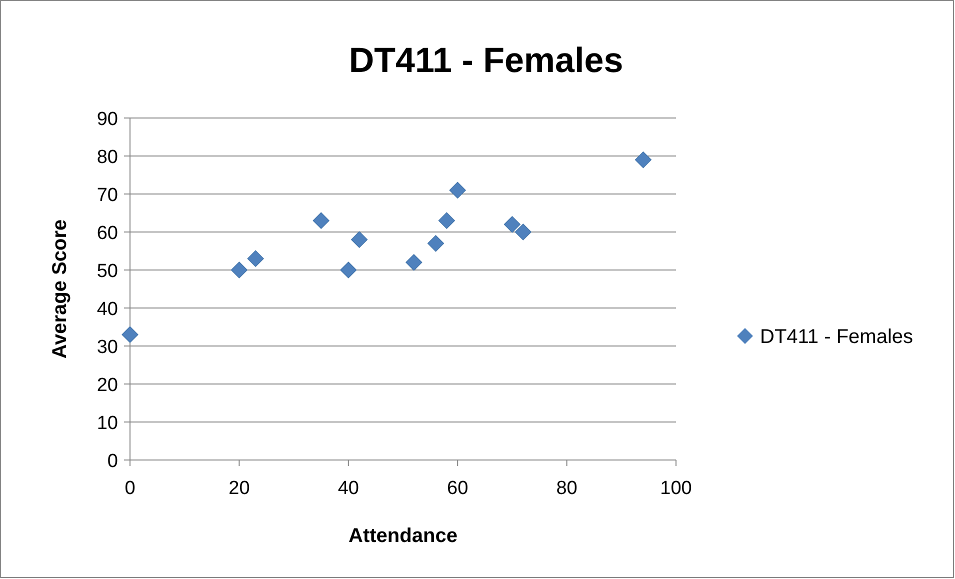  I want to click on x-tick-label: 40, so click(348, 488).